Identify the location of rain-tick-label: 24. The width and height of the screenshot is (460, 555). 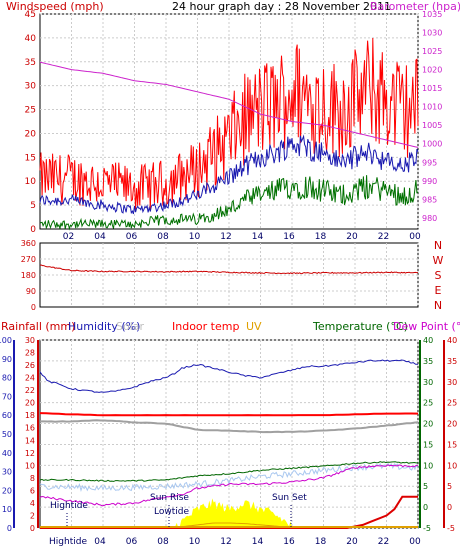
(30, 378).